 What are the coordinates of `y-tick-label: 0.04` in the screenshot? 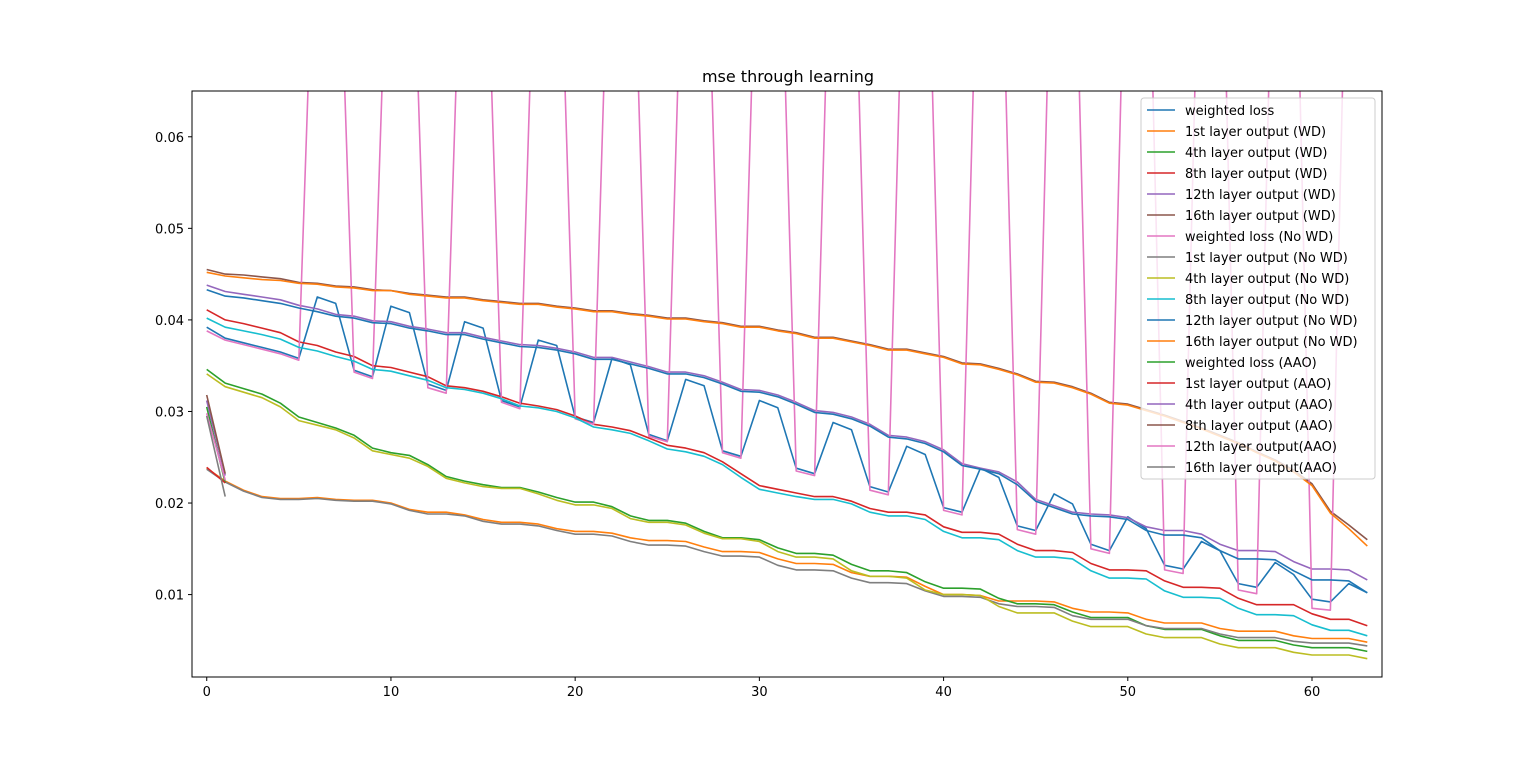 It's located at (169, 321).